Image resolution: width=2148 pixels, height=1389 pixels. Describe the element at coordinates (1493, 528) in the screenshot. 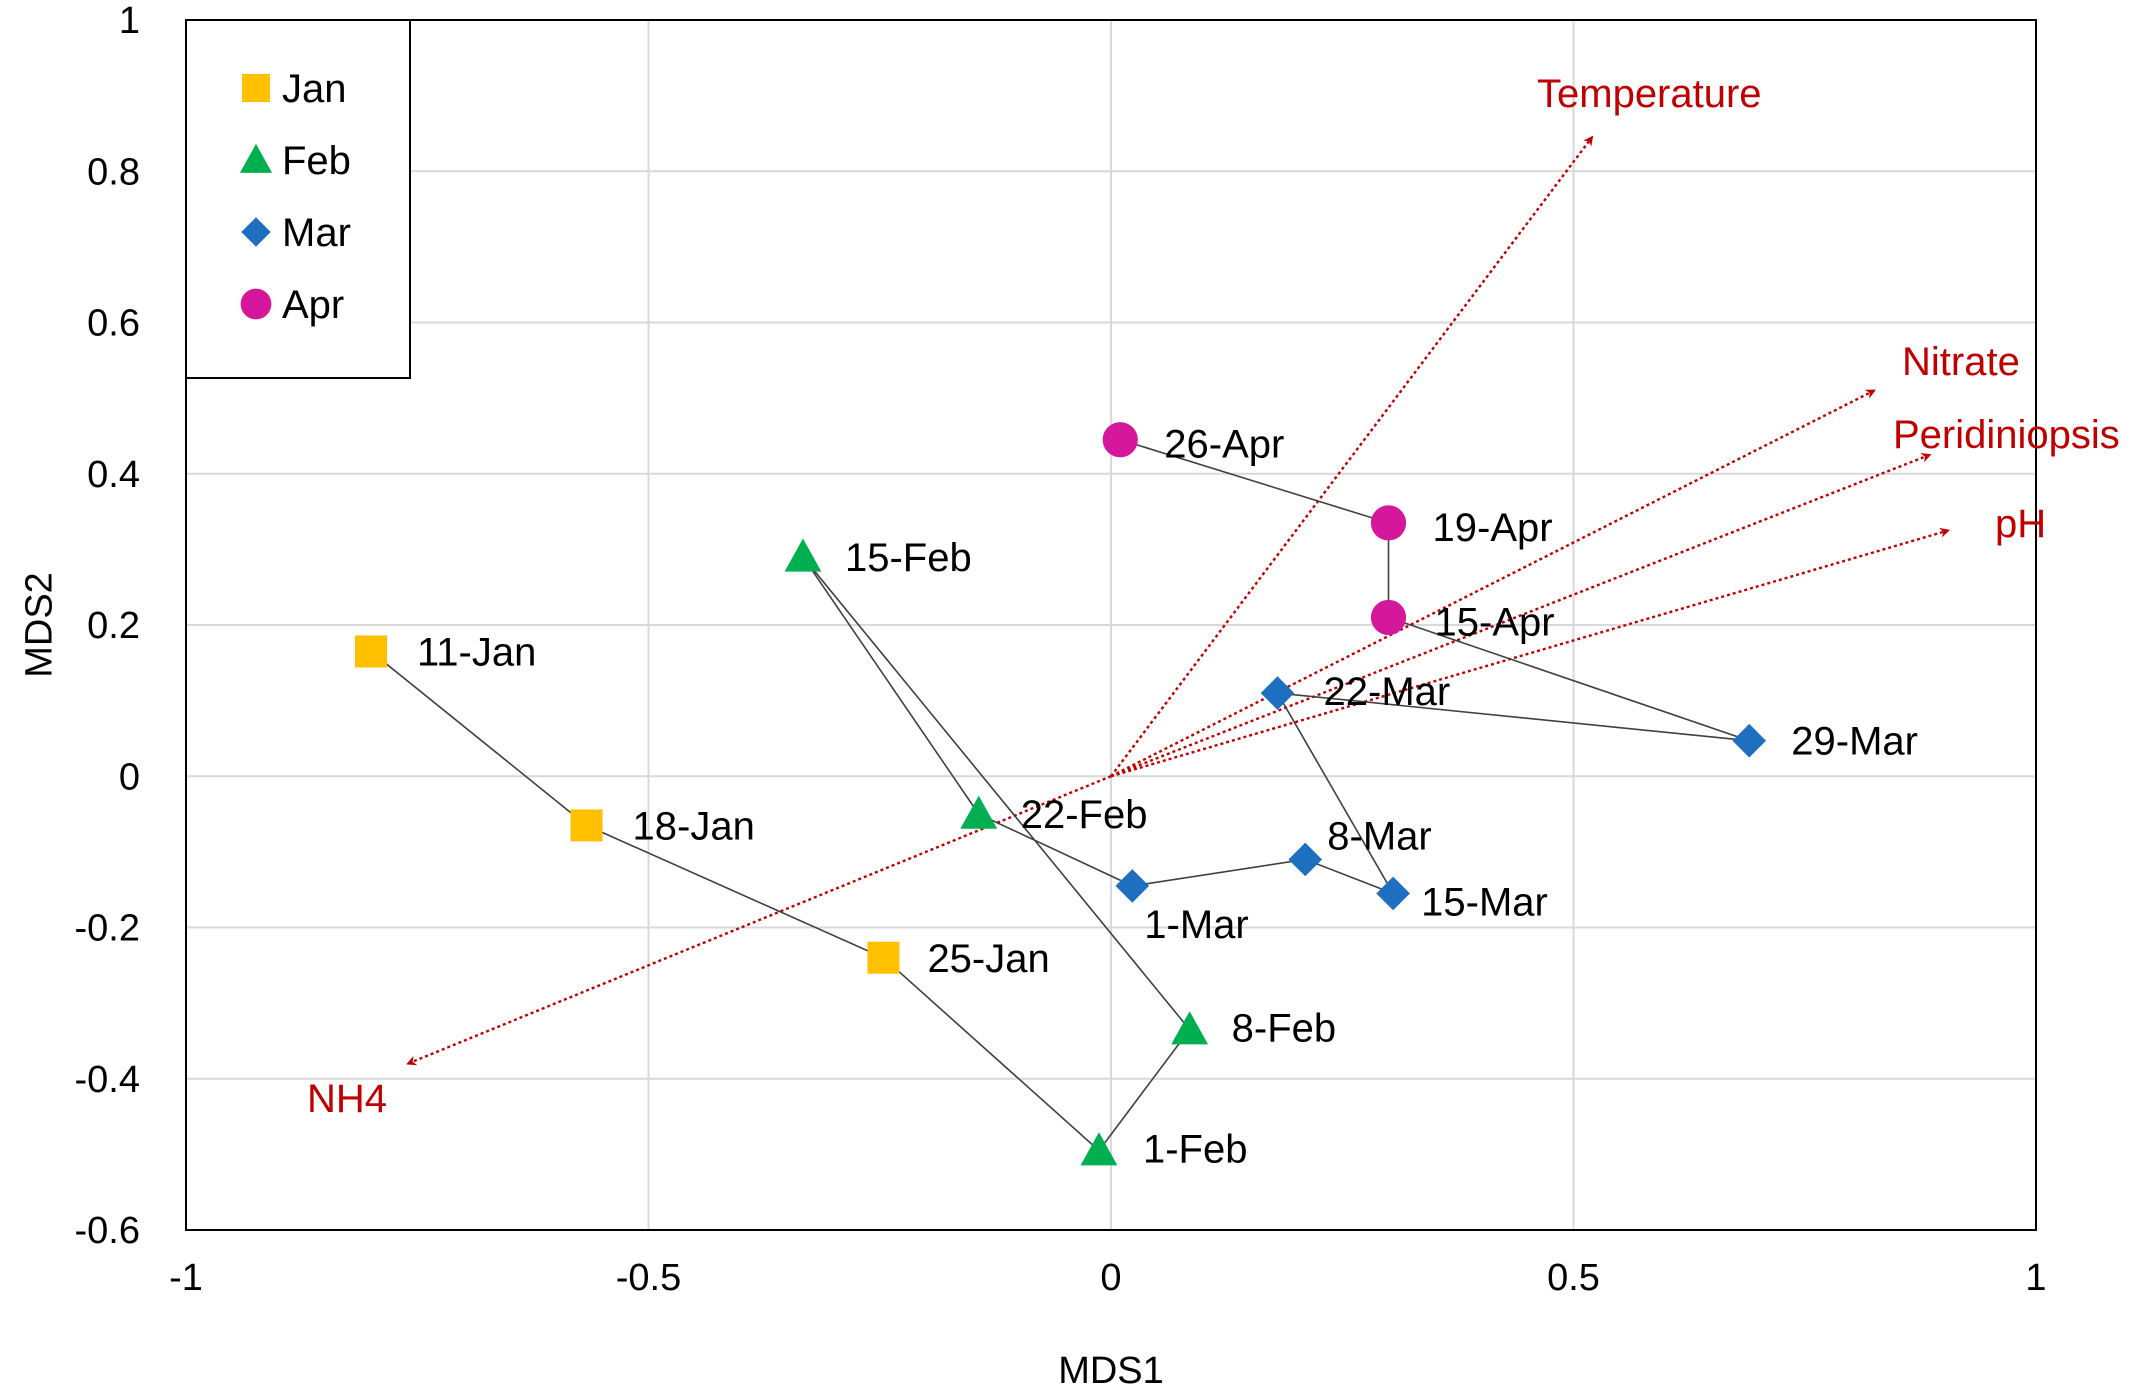

I see `point-label-19-apr: 19-Apr` at that location.